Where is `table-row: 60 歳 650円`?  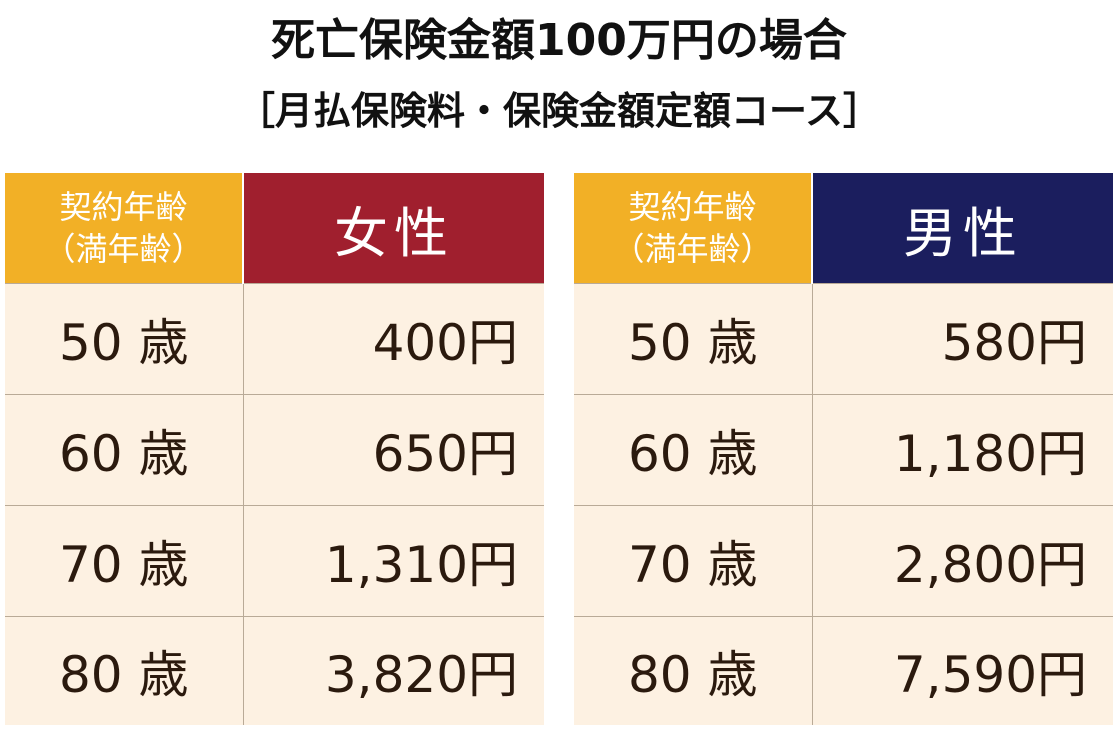 table-row: 60 歳 650円 is located at coordinates (274, 450).